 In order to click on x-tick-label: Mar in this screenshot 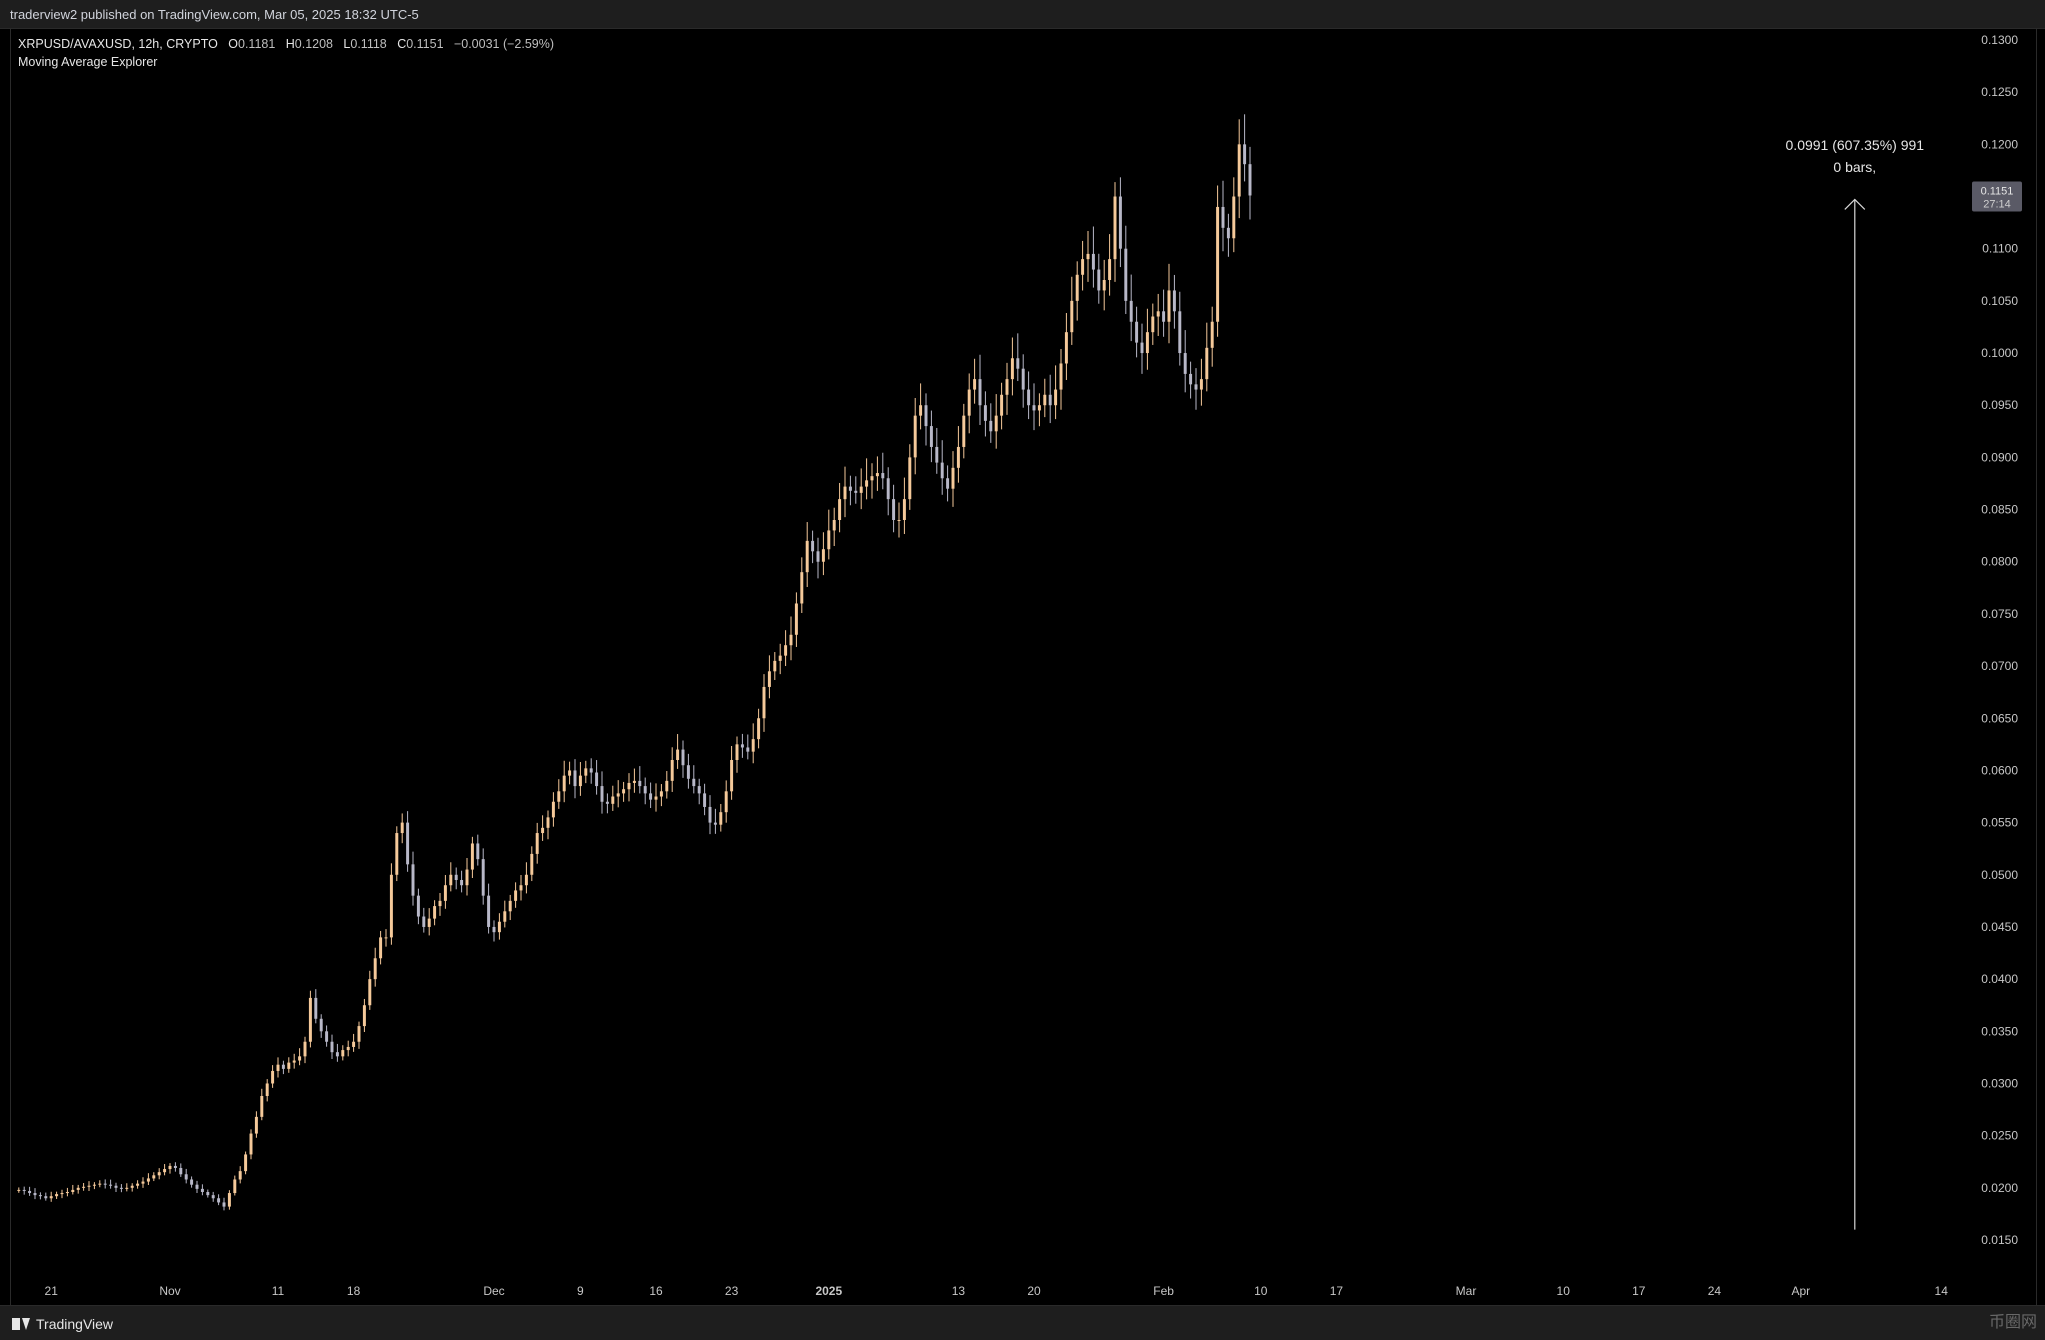, I will do `click(1466, 1291)`.